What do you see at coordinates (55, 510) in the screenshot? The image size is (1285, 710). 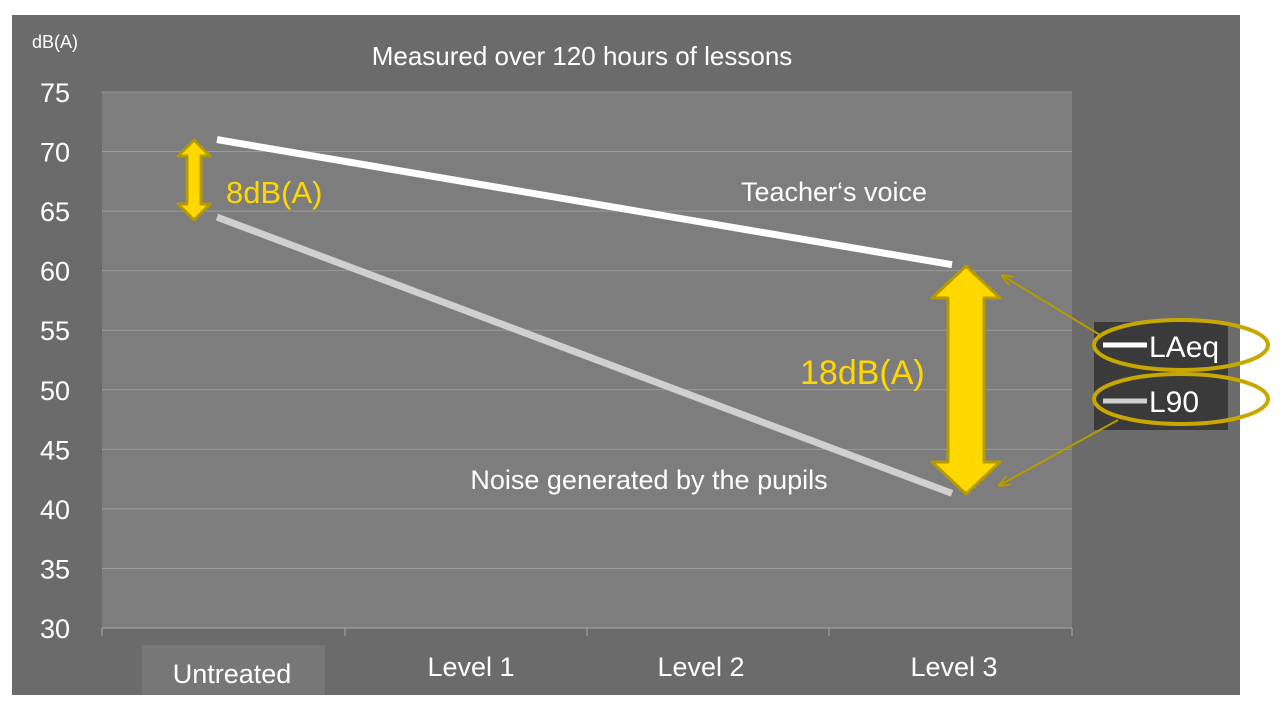 I see `y-tick-label-40: 40` at bounding box center [55, 510].